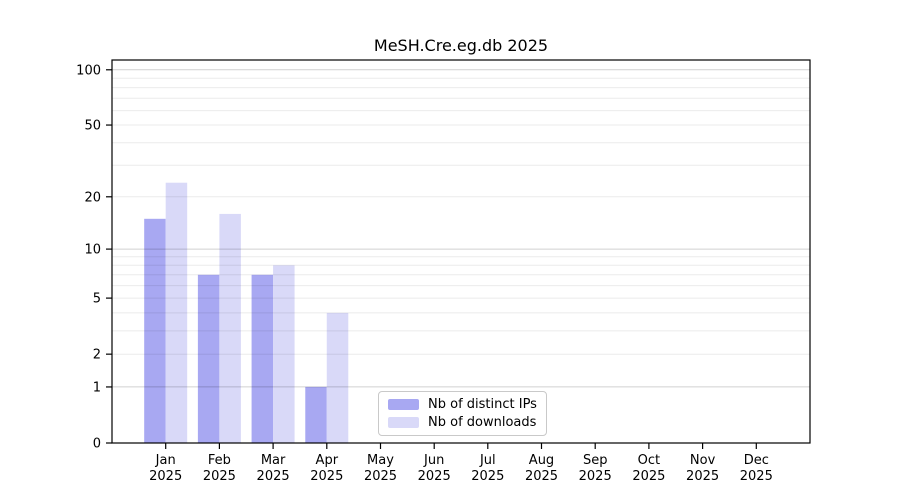  Describe the element at coordinates (92, 250) in the screenshot. I see `y-tick-label: 10` at that location.